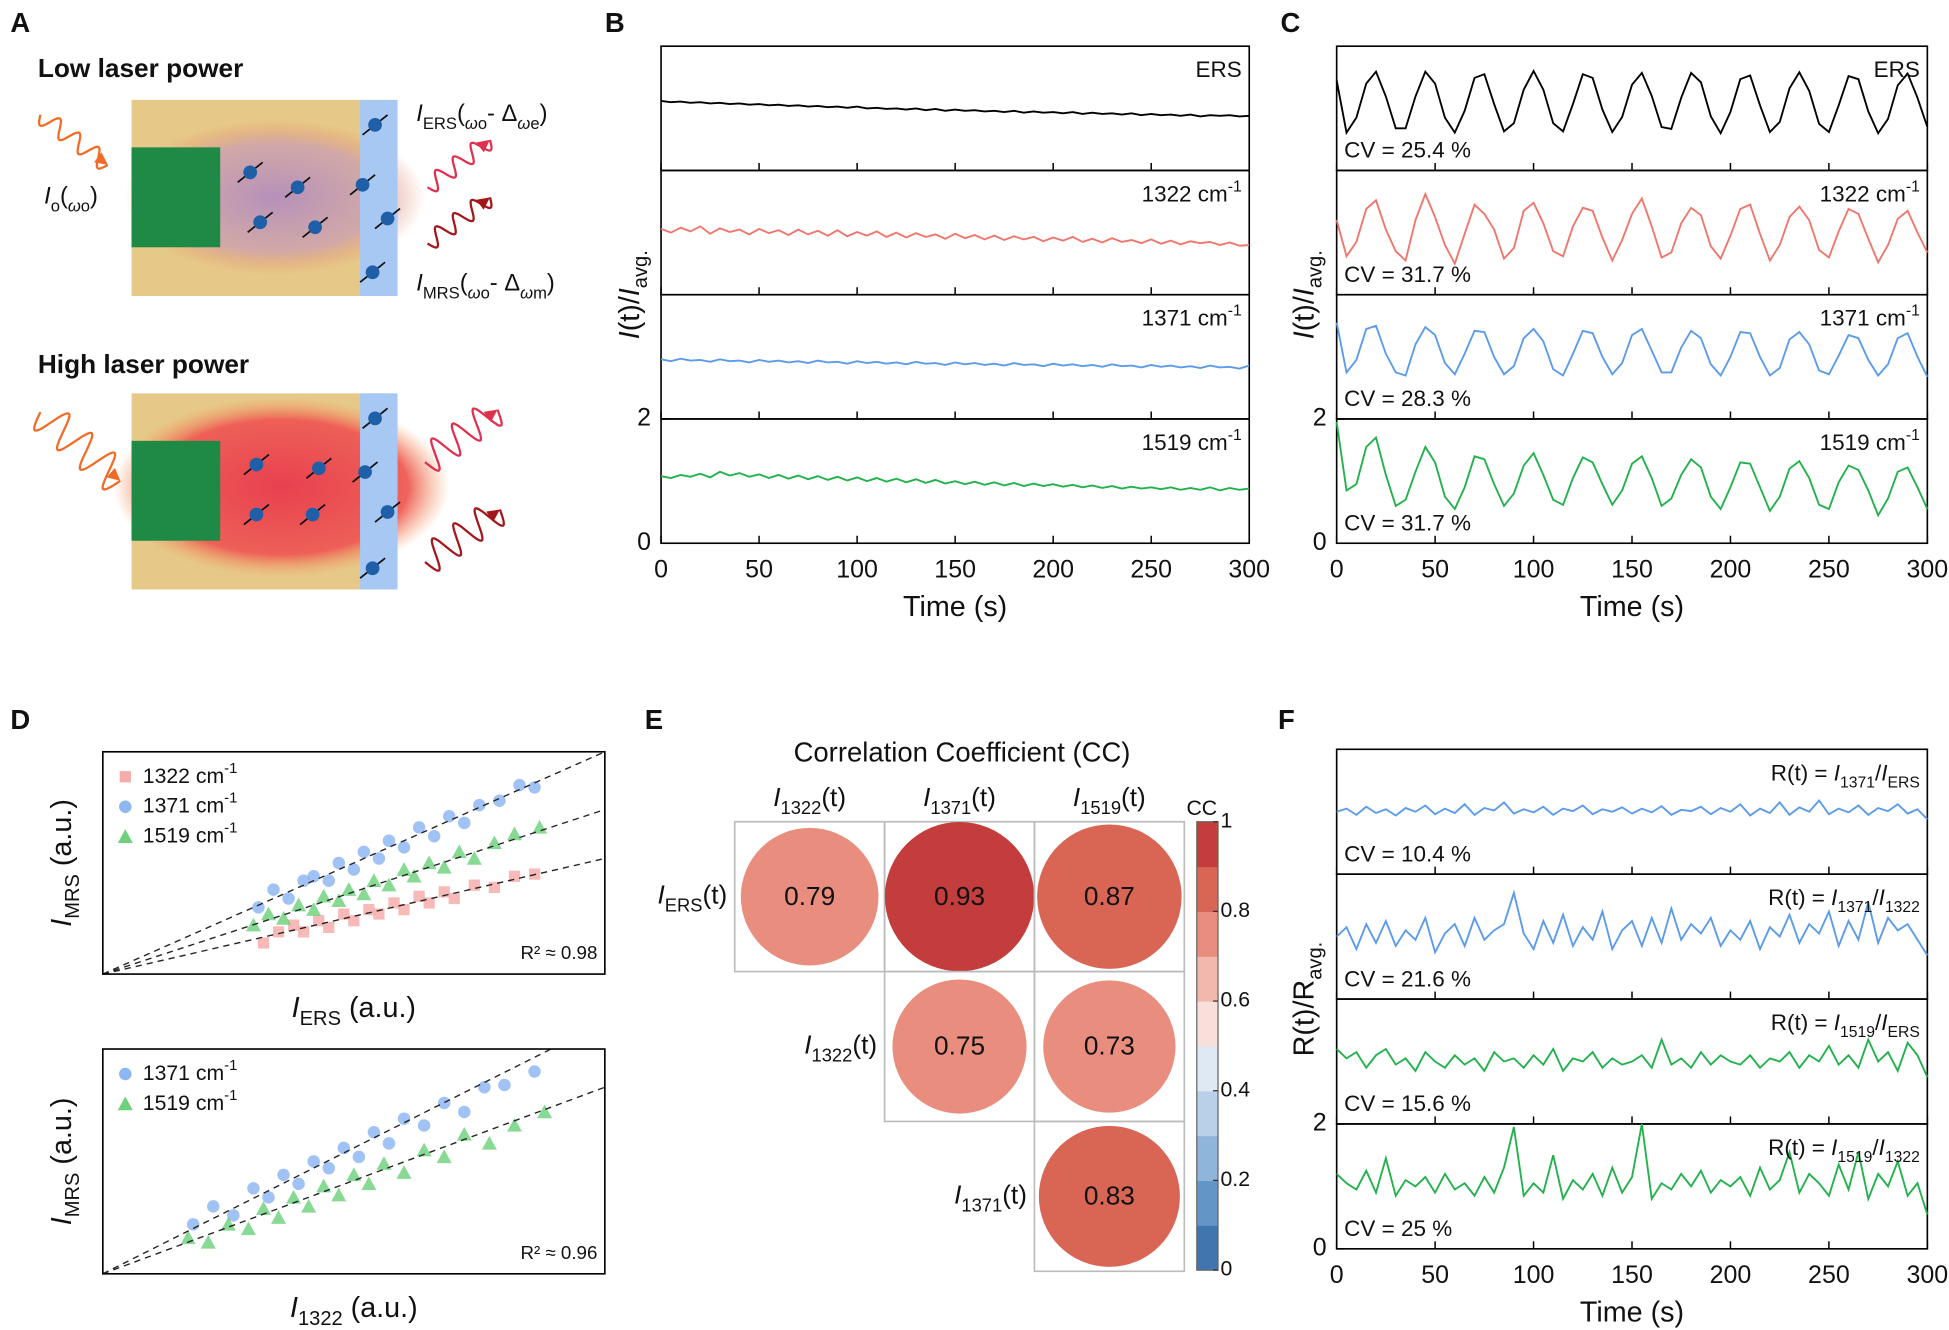 The height and width of the screenshot is (1330, 1949). I want to click on panel-label: C, so click(1290, 22).